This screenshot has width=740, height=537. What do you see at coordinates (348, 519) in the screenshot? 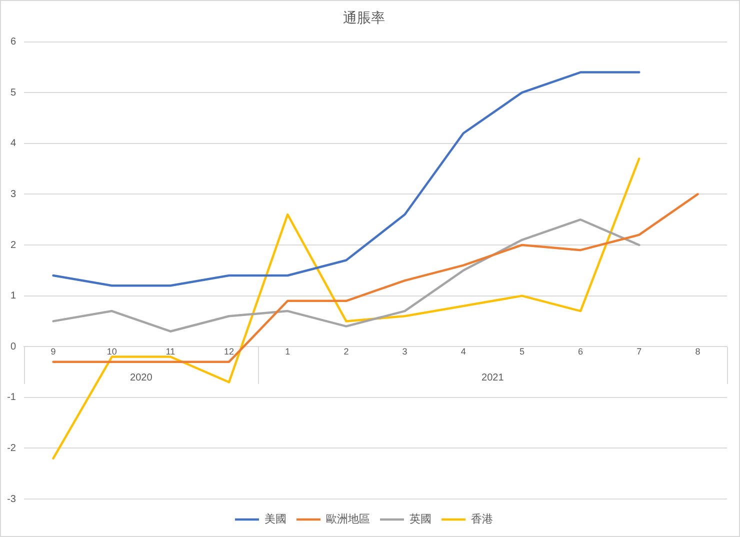
I see `legend-label: 歐洲地區` at bounding box center [348, 519].